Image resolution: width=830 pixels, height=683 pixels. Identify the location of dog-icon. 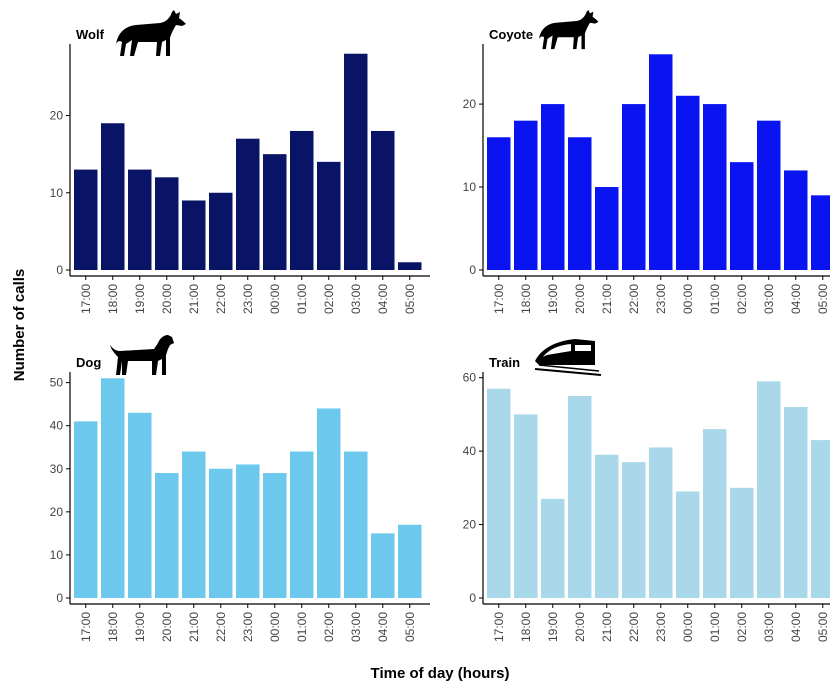
(142, 355).